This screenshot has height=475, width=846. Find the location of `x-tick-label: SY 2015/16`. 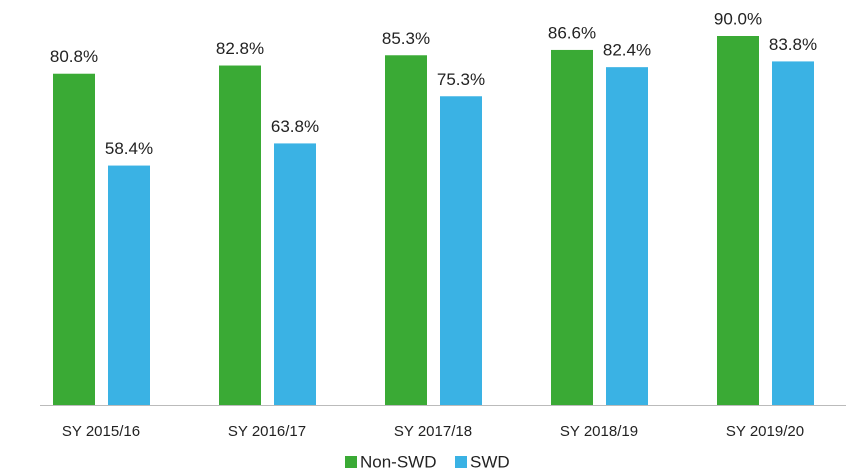

x-tick-label: SY 2015/16 is located at coordinates (101, 431).